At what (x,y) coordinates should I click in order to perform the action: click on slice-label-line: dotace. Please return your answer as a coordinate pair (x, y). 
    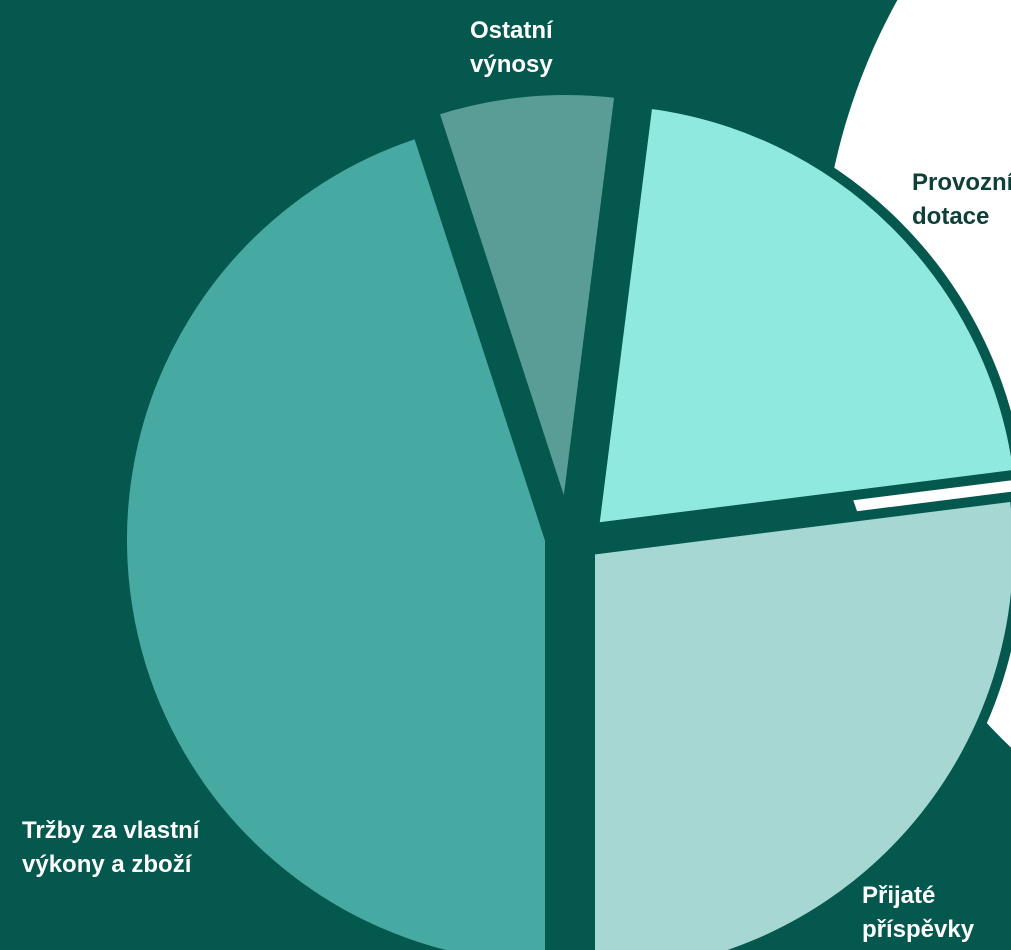
    Looking at the image, I should click on (950, 216).